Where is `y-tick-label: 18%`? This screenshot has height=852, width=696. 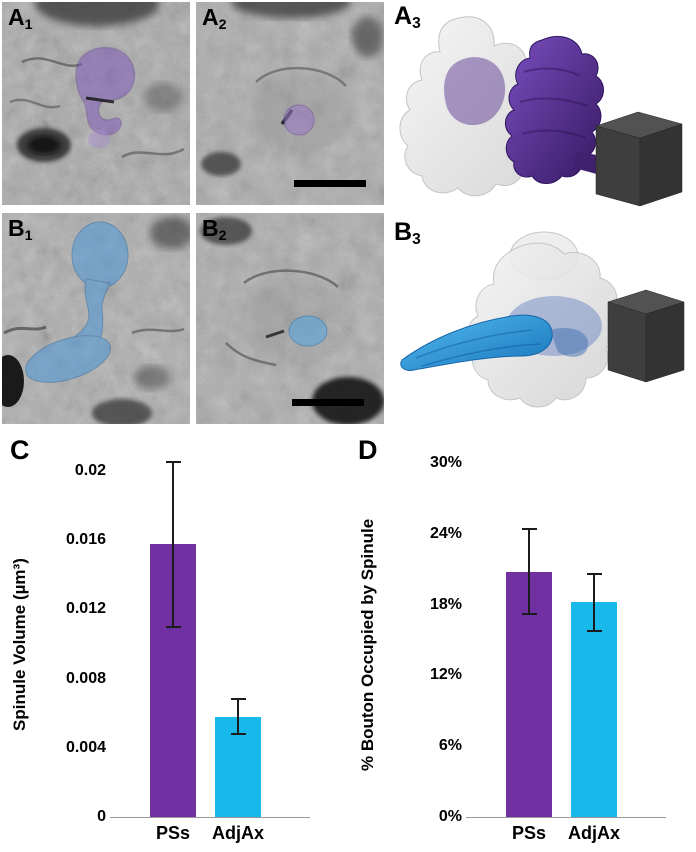
y-tick-label: 18% is located at coordinates (445, 604).